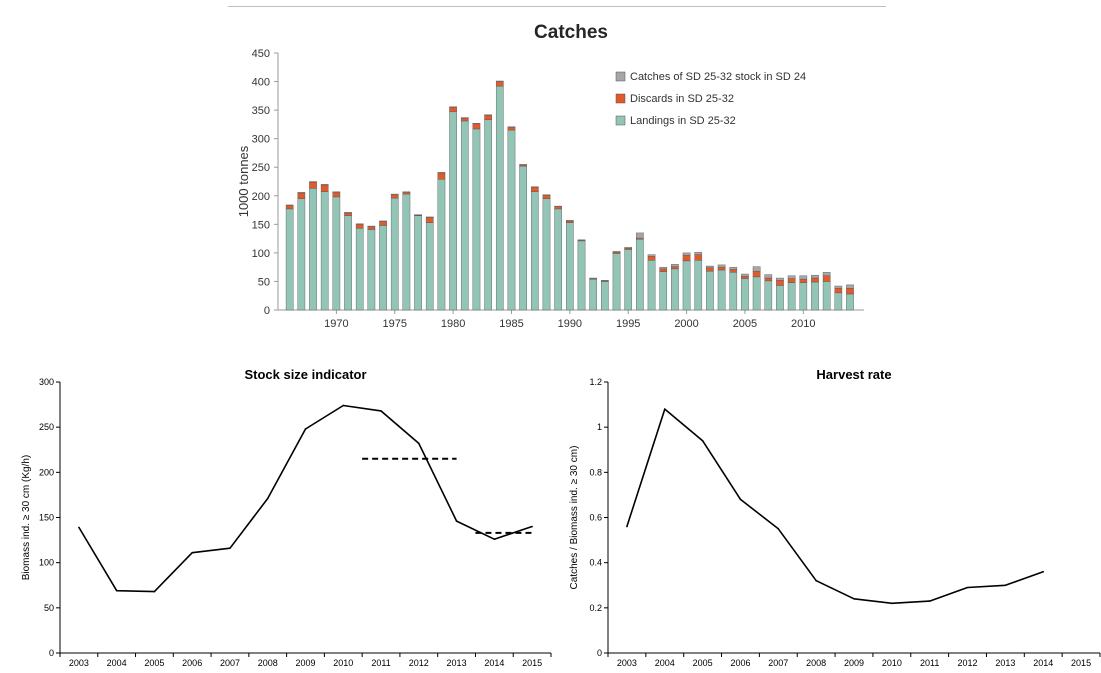 Image resolution: width=1101 pixels, height=673 pixels. Describe the element at coordinates (268, 663) in the screenshot. I see `x-tick-label: 2008` at that location.